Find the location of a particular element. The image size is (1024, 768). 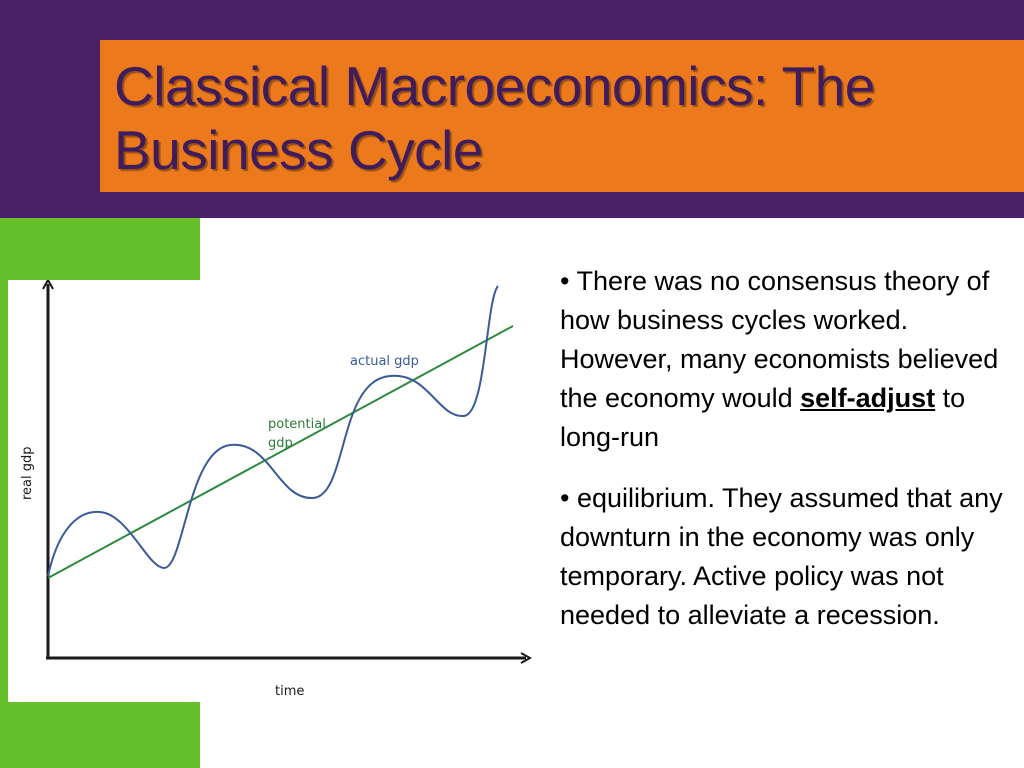

x-axis-label: time is located at coordinates (289, 691).